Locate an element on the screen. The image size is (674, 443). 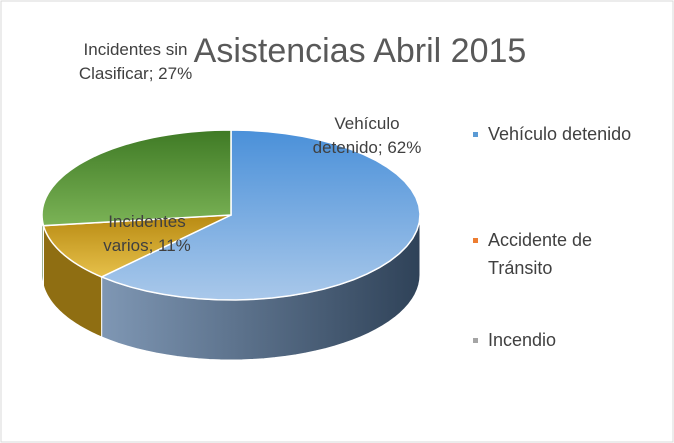
data-label: Incidentes sin Clasificar; 27% is located at coordinates (135, 61).